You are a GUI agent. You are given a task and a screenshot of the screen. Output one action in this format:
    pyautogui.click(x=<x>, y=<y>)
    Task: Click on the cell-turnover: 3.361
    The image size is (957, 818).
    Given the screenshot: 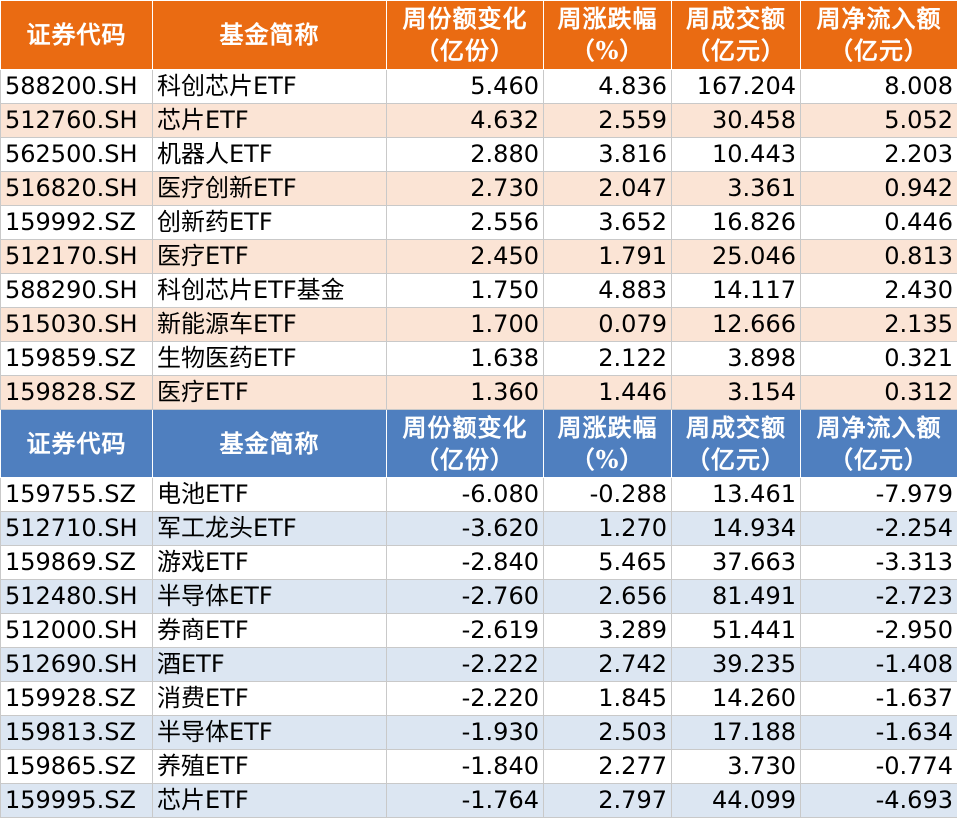 What is the action you would take?
    pyautogui.click(x=736, y=189)
    